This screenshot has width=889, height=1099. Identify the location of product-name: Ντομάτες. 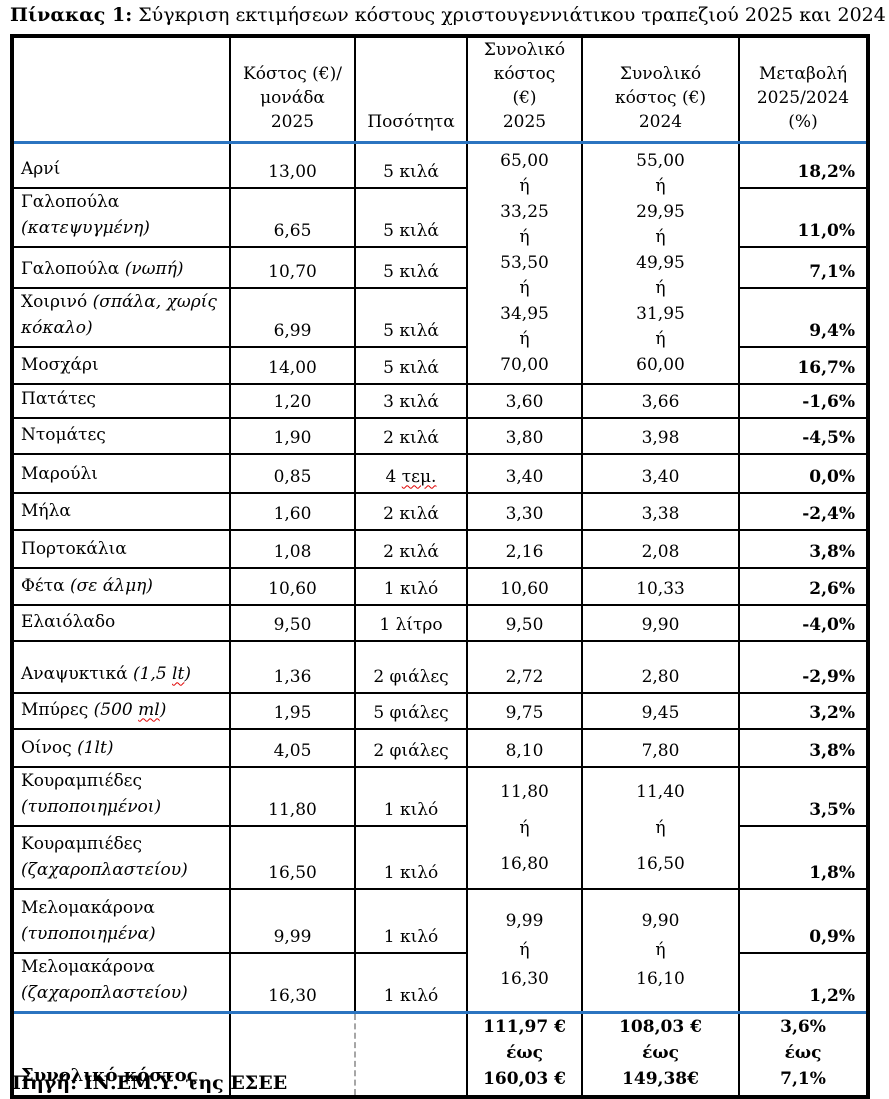
(63, 434).